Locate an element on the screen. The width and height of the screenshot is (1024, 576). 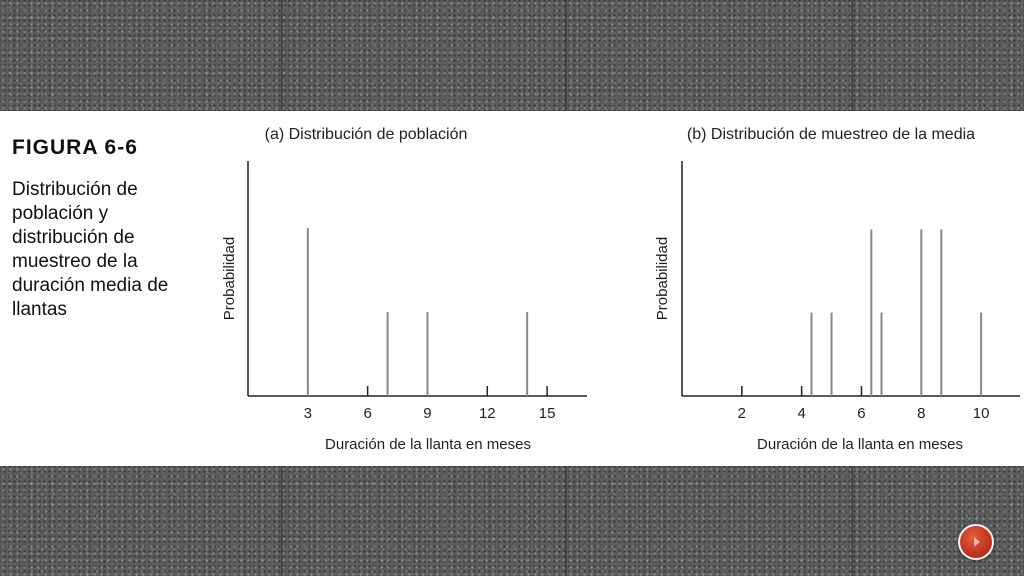
x-tick-label: 9 is located at coordinates (427, 413).